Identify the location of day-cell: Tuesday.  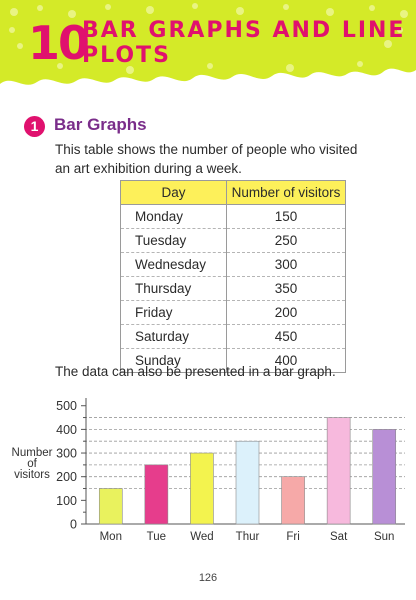
(173, 240).